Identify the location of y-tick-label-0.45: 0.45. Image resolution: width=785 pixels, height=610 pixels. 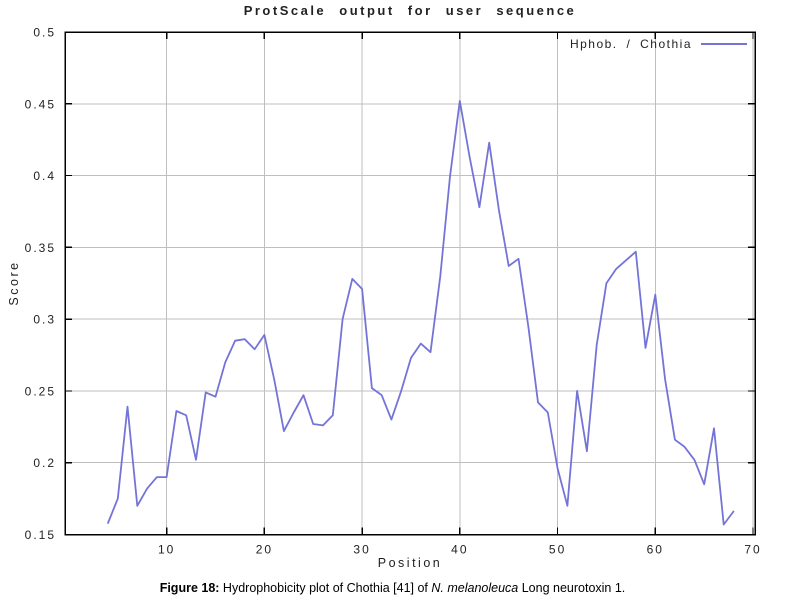
(40, 104).